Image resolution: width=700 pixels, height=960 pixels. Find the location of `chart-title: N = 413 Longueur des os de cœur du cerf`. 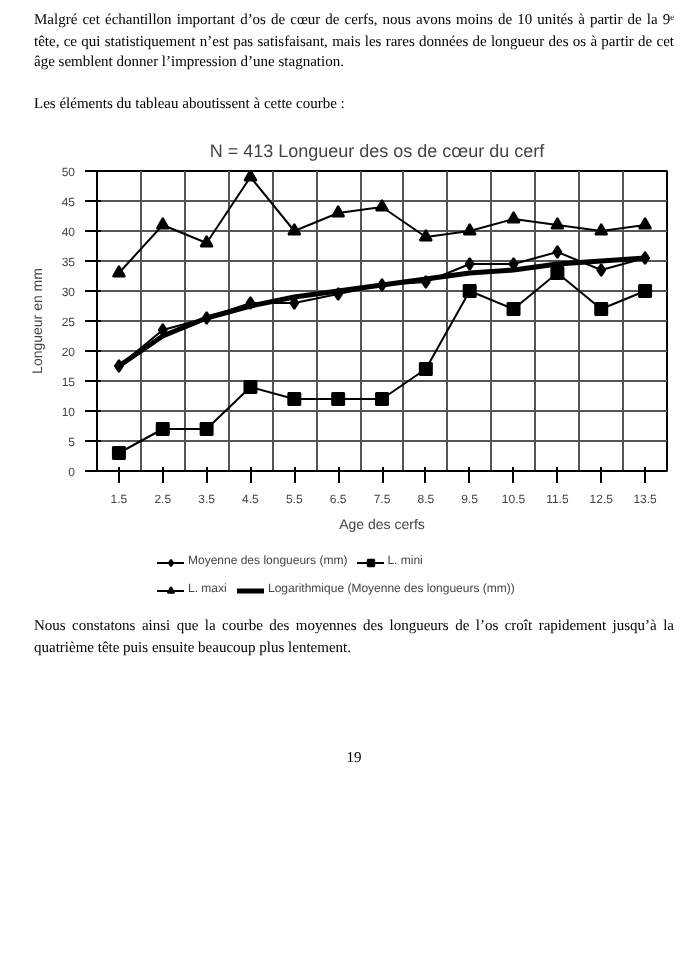

chart-title: N = 413 Longueur des os de cœur du cerf is located at coordinates (377, 150).